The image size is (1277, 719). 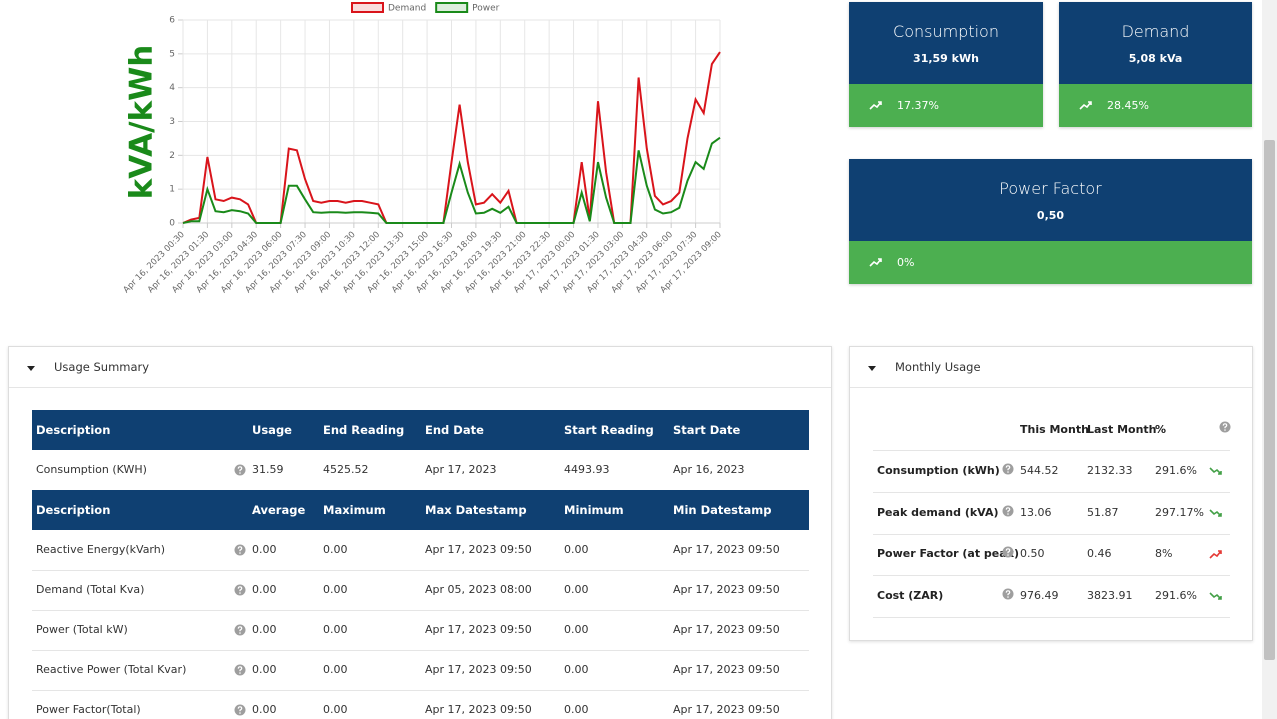 What do you see at coordinates (73, 510) in the screenshot?
I see `column-header: Description` at bounding box center [73, 510].